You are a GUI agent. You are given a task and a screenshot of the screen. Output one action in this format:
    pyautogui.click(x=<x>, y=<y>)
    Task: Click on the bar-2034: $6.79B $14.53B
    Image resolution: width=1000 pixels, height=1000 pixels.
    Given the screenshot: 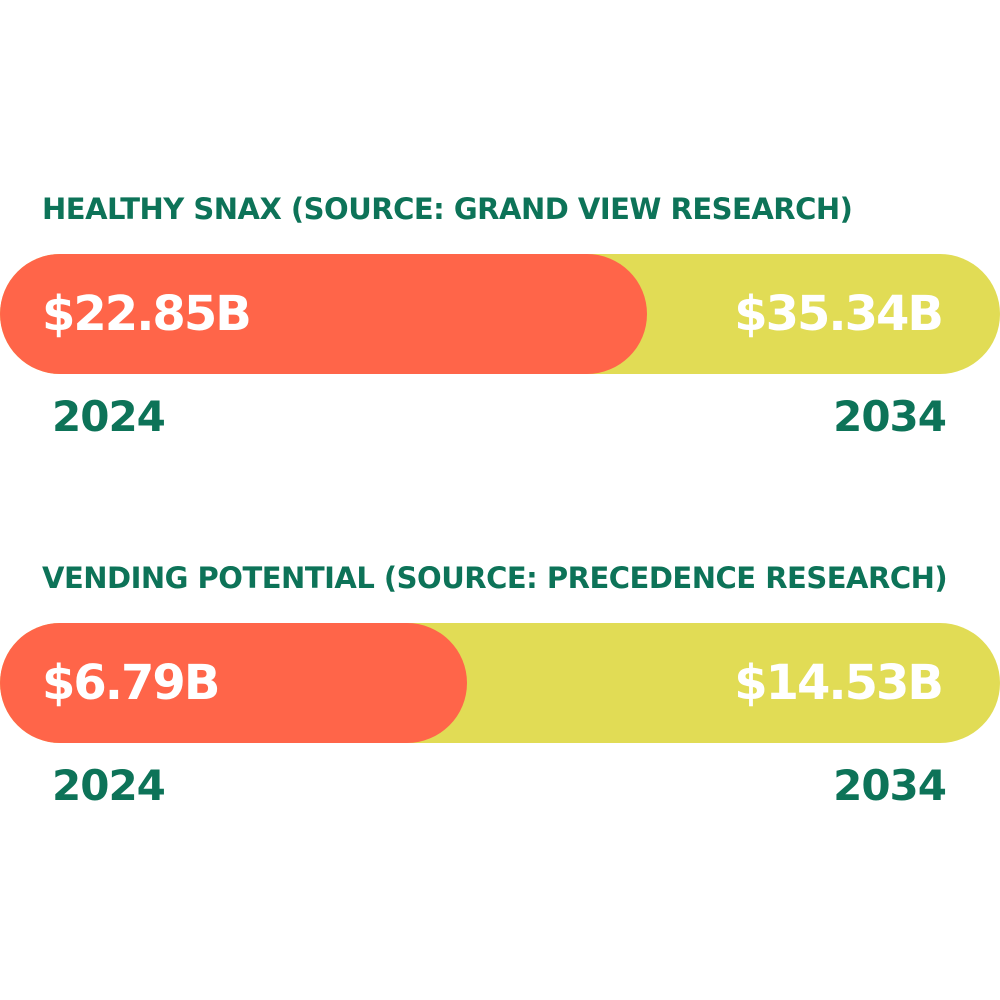 What is the action you would take?
    pyautogui.click(x=500, y=683)
    